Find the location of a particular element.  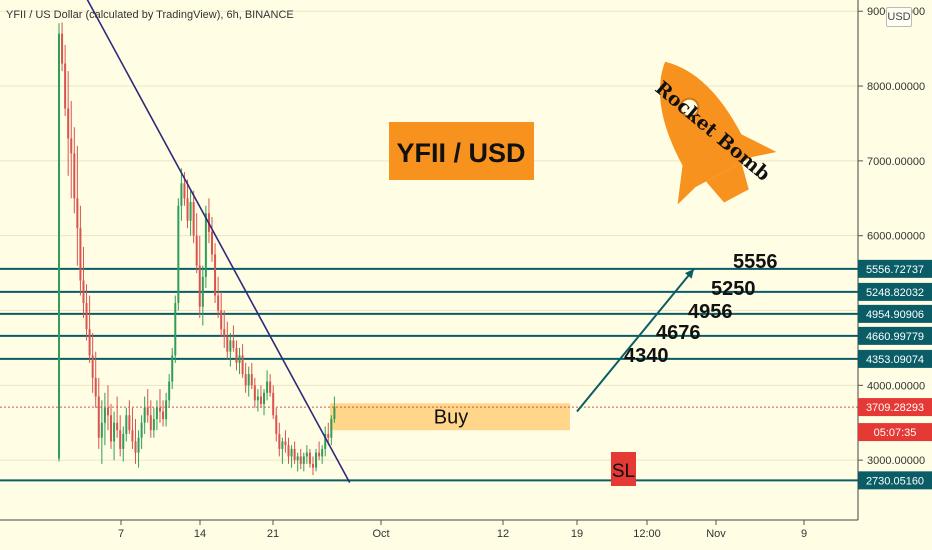

x-tick-label: Oct is located at coordinates (380, 534).